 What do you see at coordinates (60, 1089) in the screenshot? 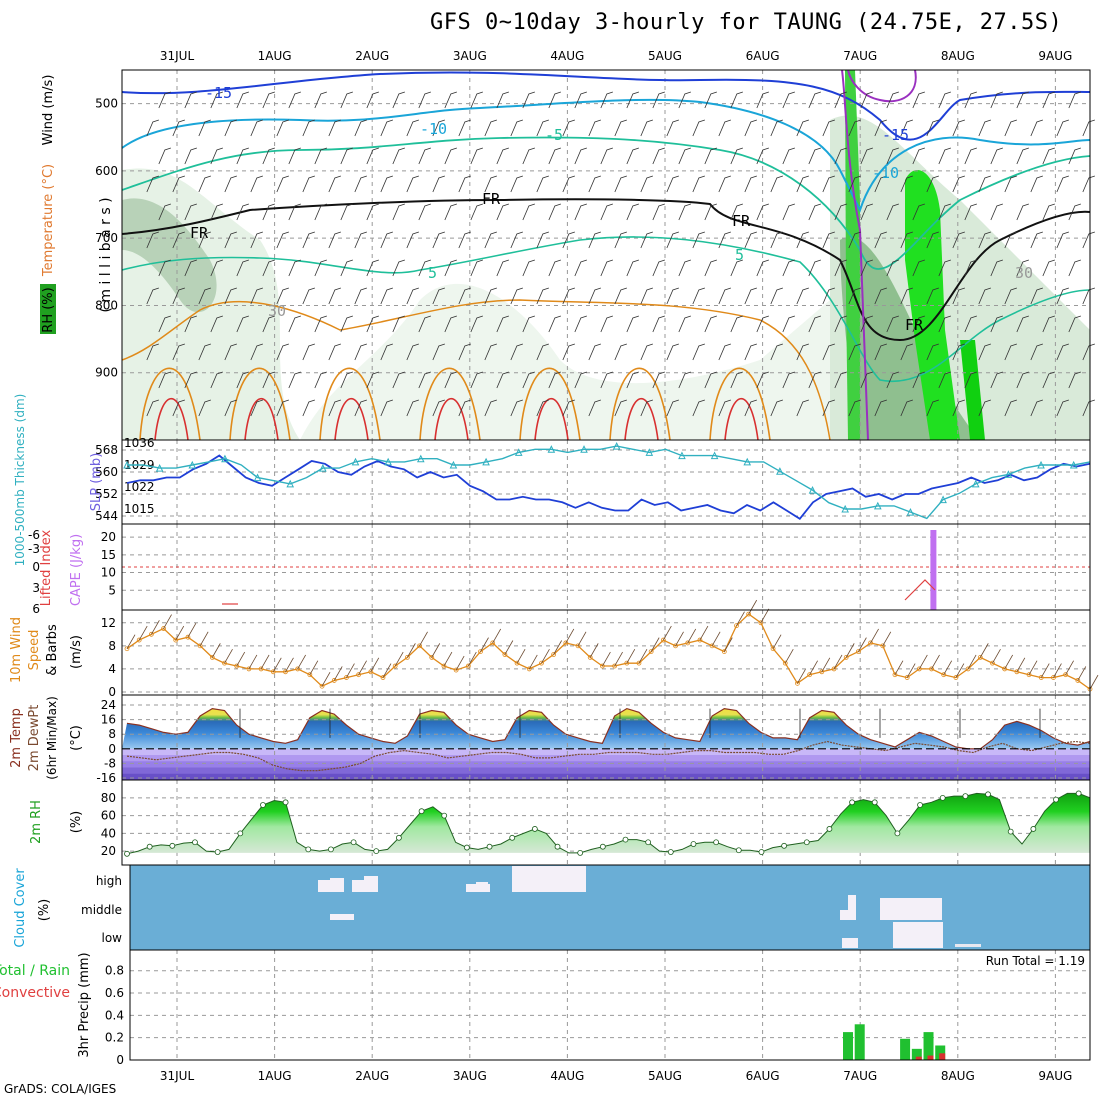
I see `credit-label: GrADS: COLA/IGES` at bounding box center [60, 1089].